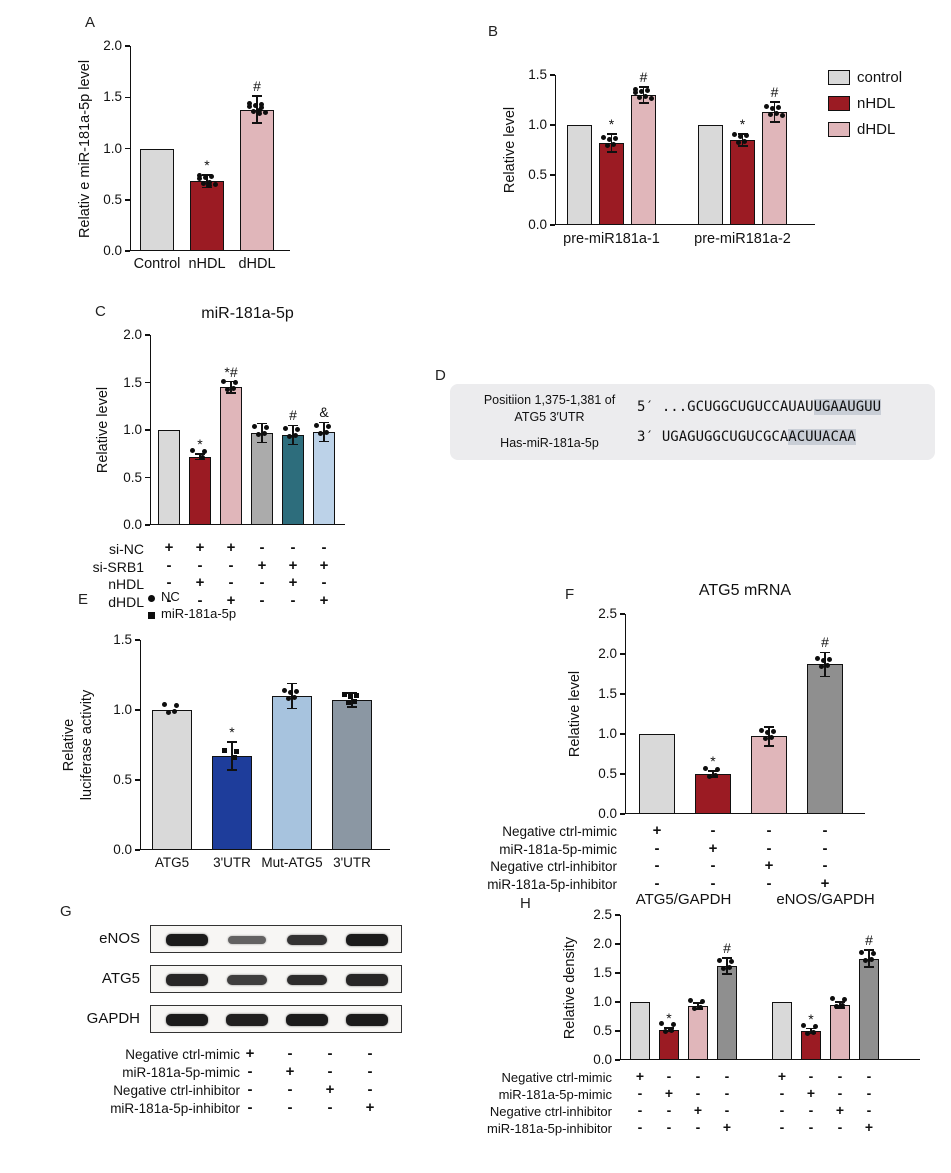 The height and width of the screenshot is (1173, 951). What do you see at coordinates (132, 334) in the screenshot?
I see `y-tick-label: 2.0` at bounding box center [132, 334].